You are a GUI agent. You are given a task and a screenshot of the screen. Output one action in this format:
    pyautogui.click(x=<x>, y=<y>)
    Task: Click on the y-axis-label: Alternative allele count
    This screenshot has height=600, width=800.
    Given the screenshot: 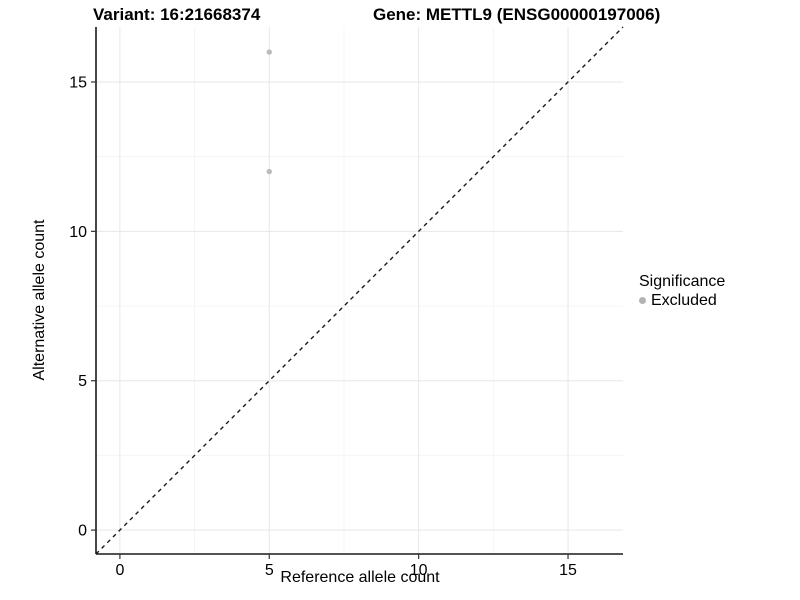 What is the action you would take?
    pyautogui.click(x=39, y=300)
    